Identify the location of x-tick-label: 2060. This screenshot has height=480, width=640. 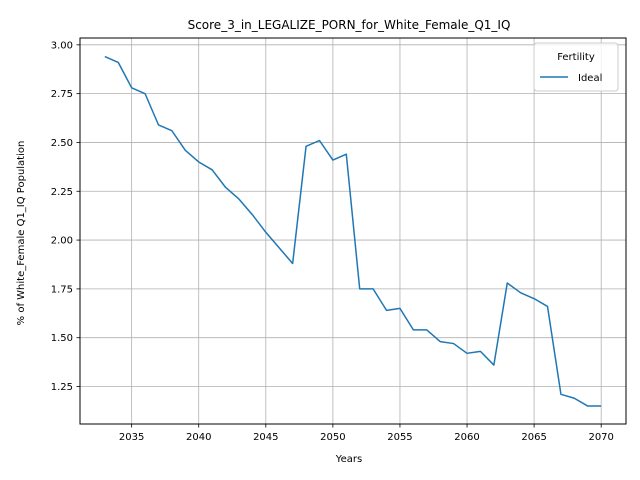
(466, 437).